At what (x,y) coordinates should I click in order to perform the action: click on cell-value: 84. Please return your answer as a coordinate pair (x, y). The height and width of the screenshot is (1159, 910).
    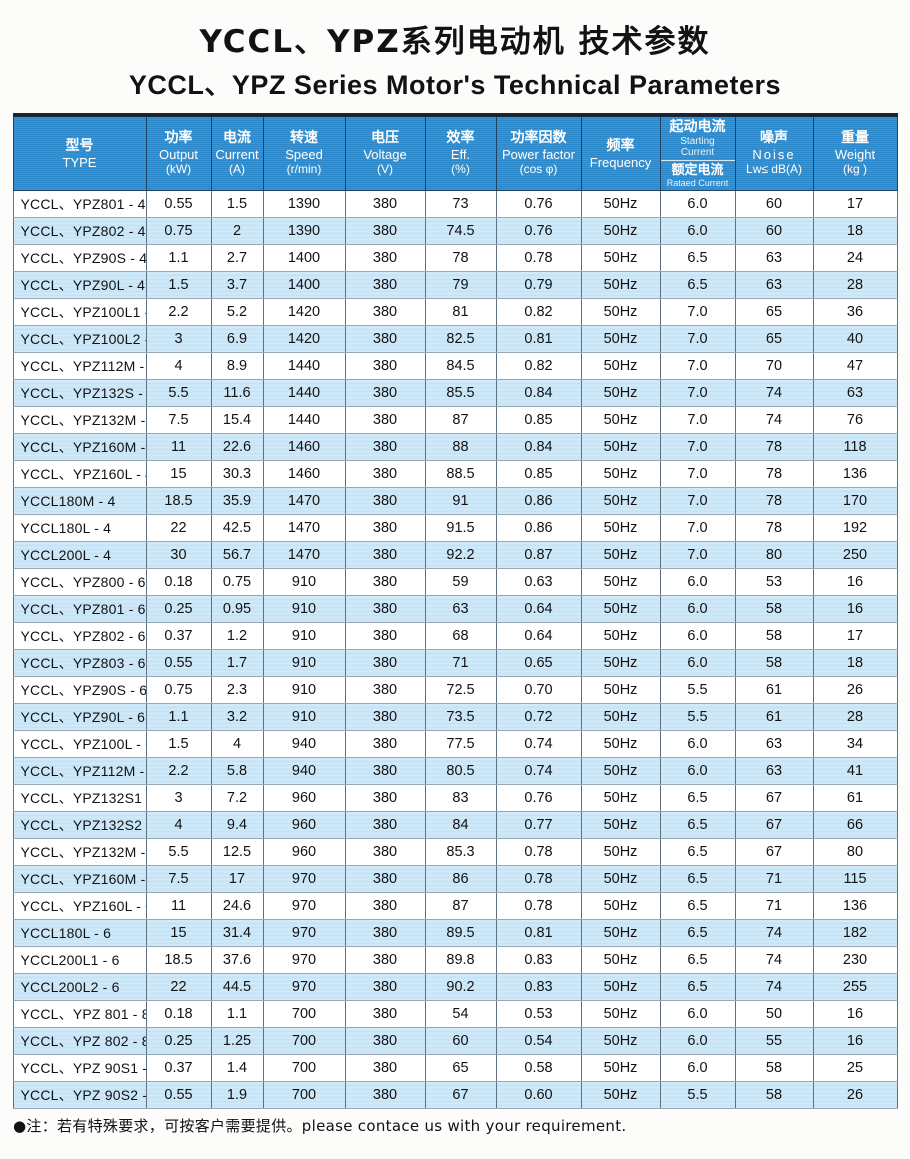
    Looking at the image, I should click on (460, 825).